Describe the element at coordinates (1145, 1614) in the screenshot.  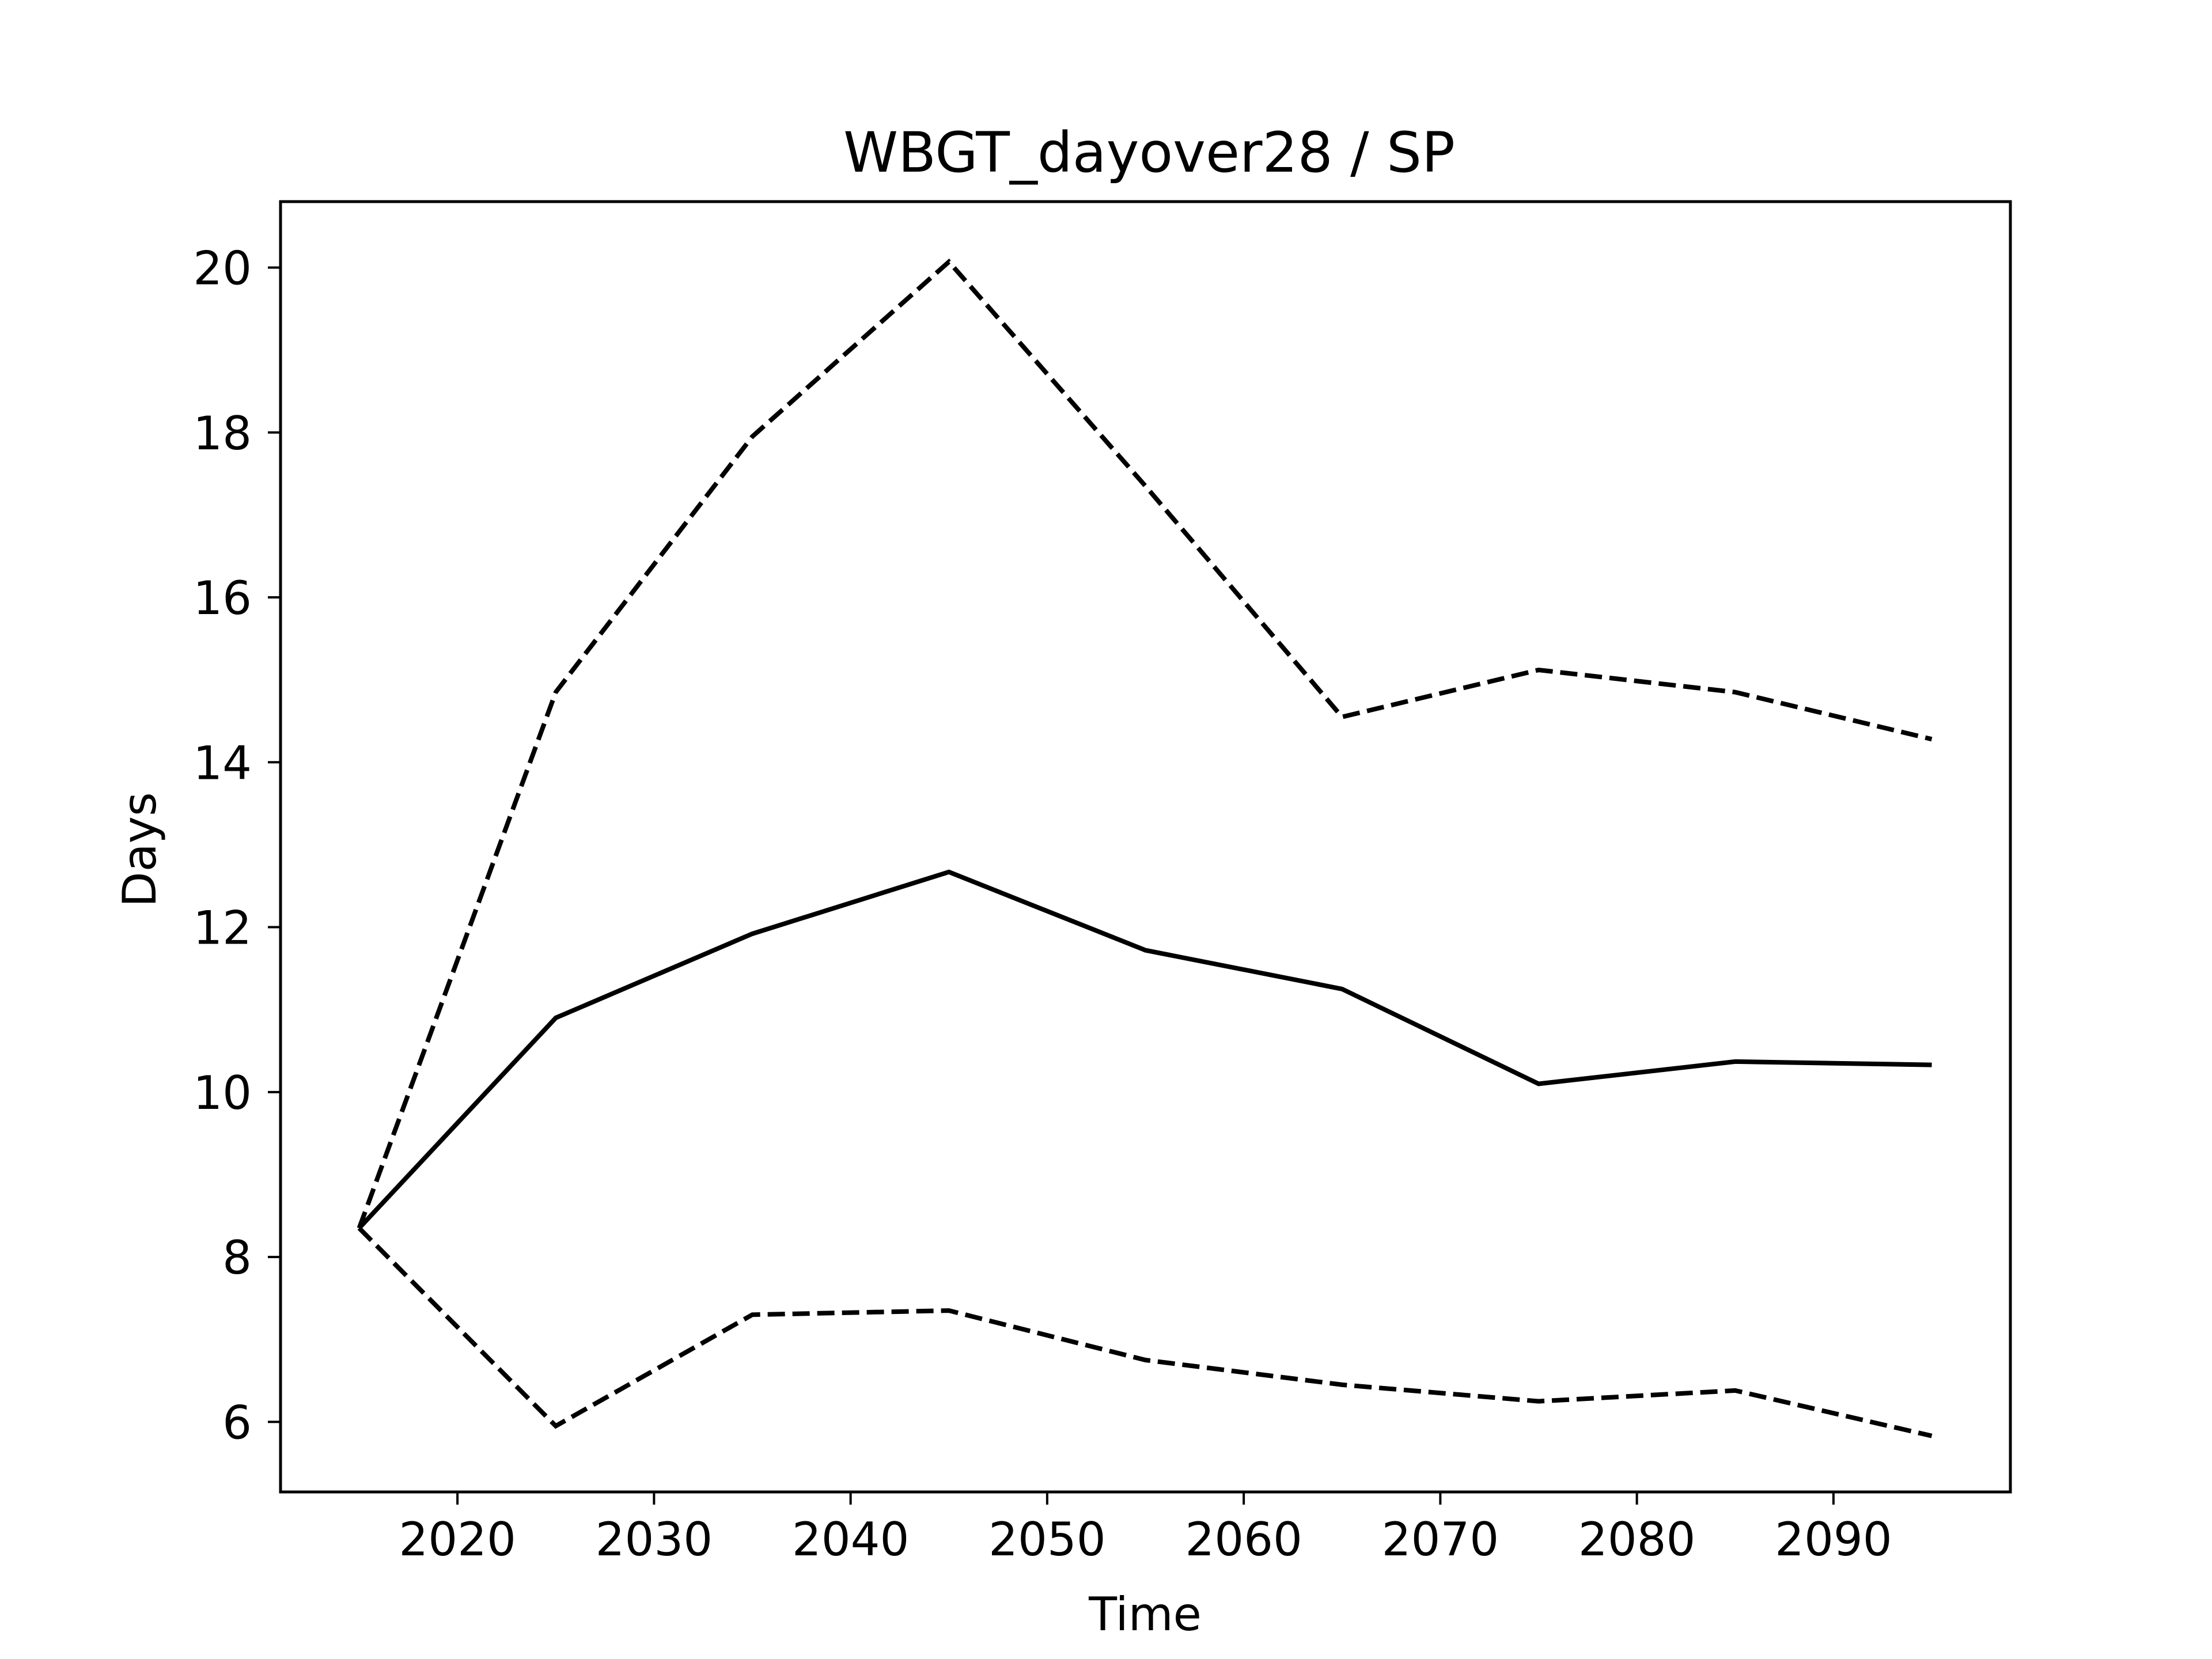
I see `x-axis-label: Time` at that location.